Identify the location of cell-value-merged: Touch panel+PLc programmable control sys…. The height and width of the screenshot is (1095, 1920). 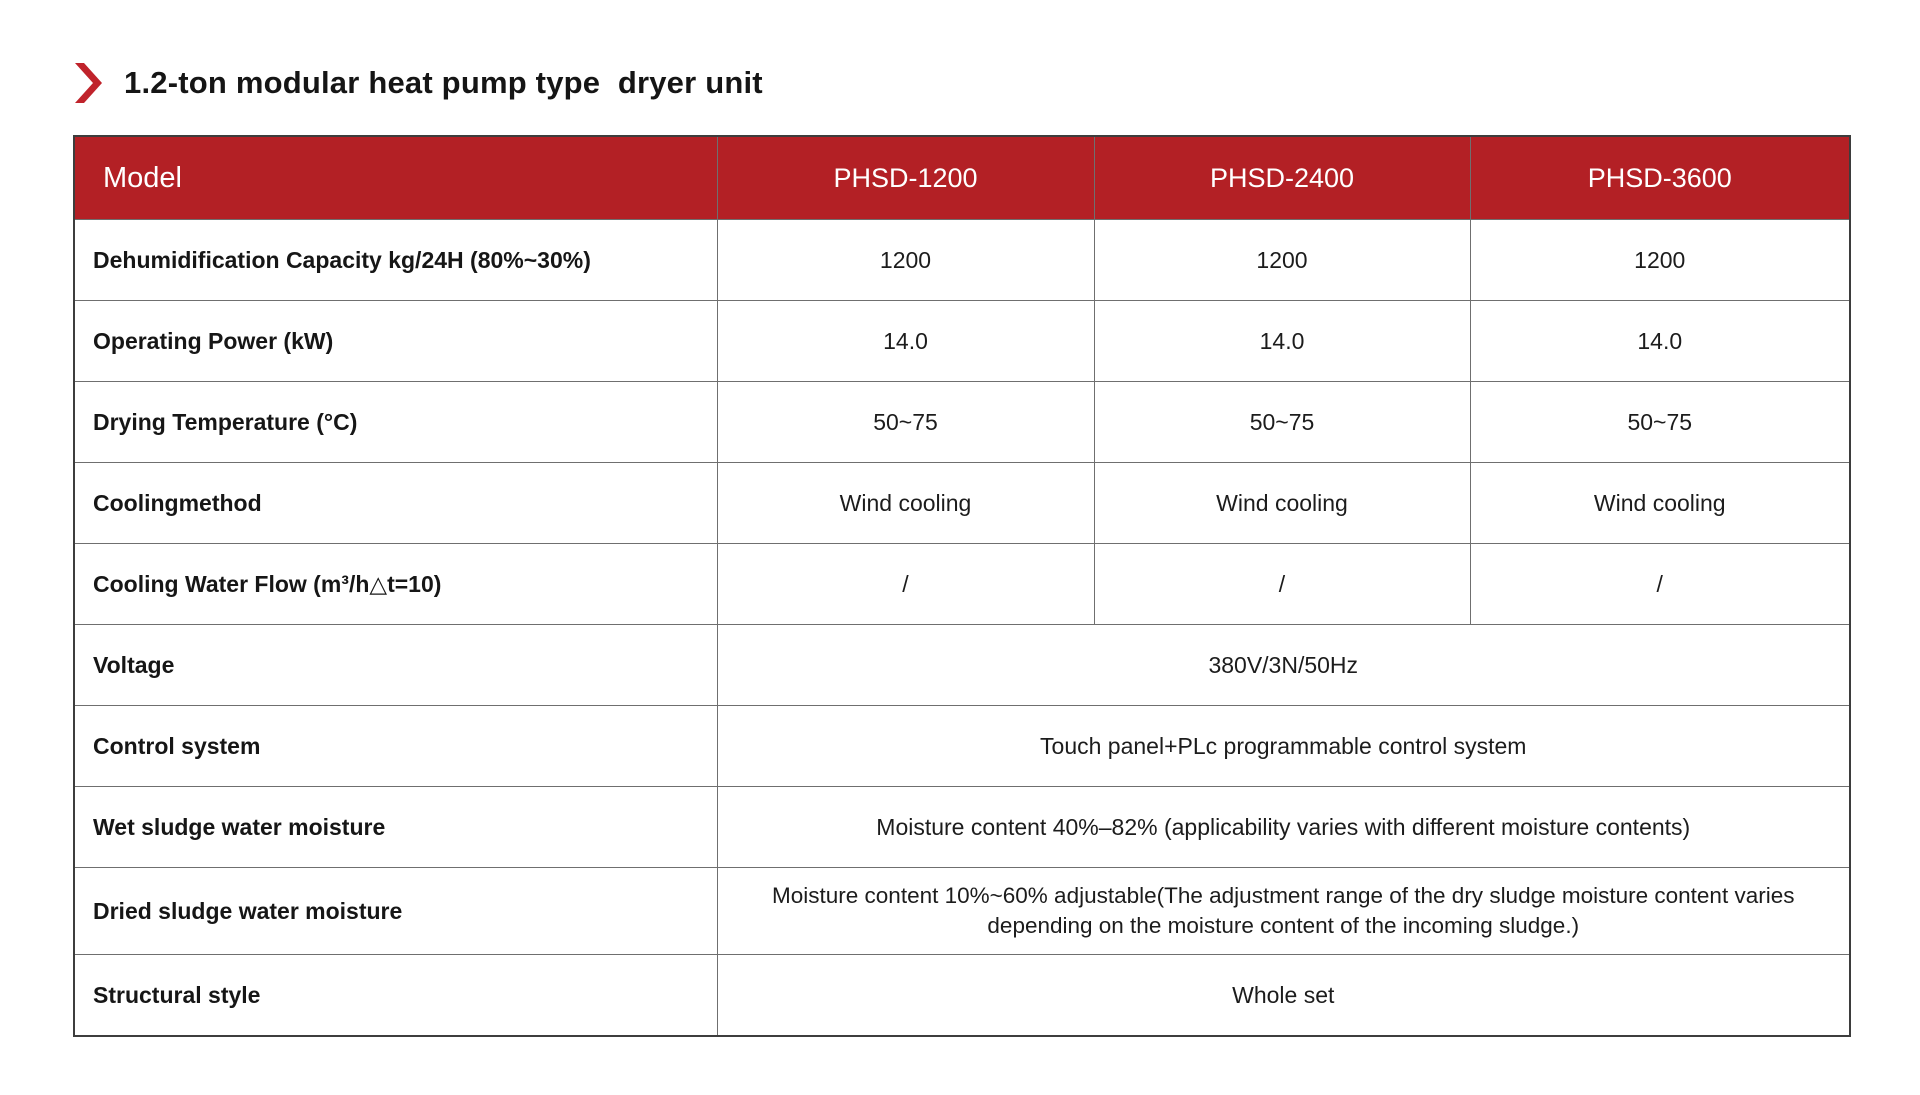
(1283, 746).